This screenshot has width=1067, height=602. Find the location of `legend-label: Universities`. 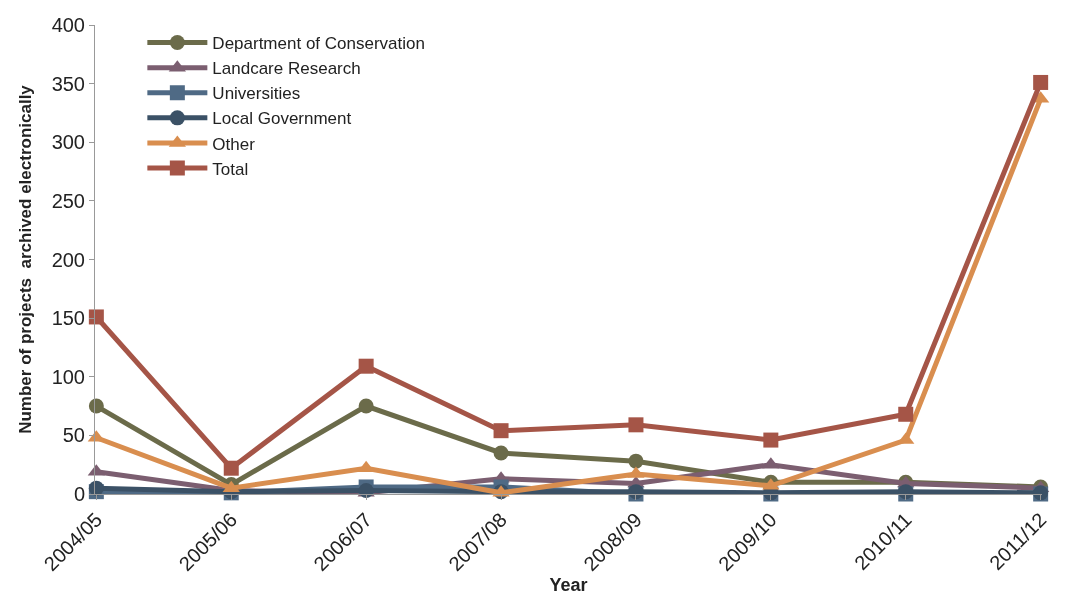

legend-label: Universities is located at coordinates (256, 94).